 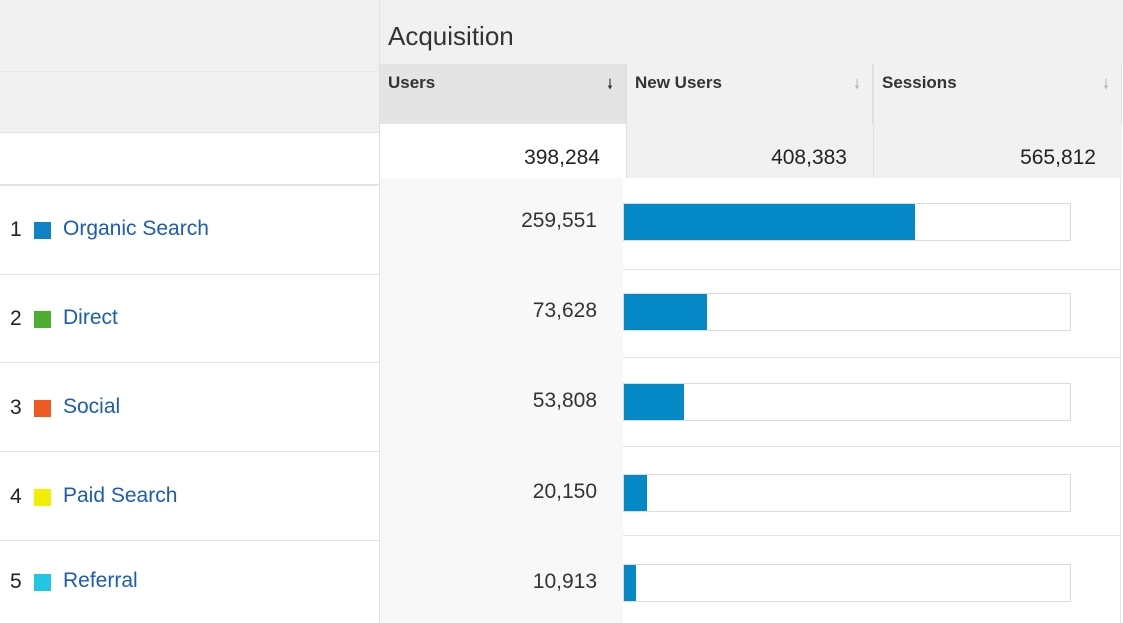 What do you see at coordinates (749, 94) in the screenshot?
I see `column-header-new-users: New Users 🠗` at bounding box center [749, 94].